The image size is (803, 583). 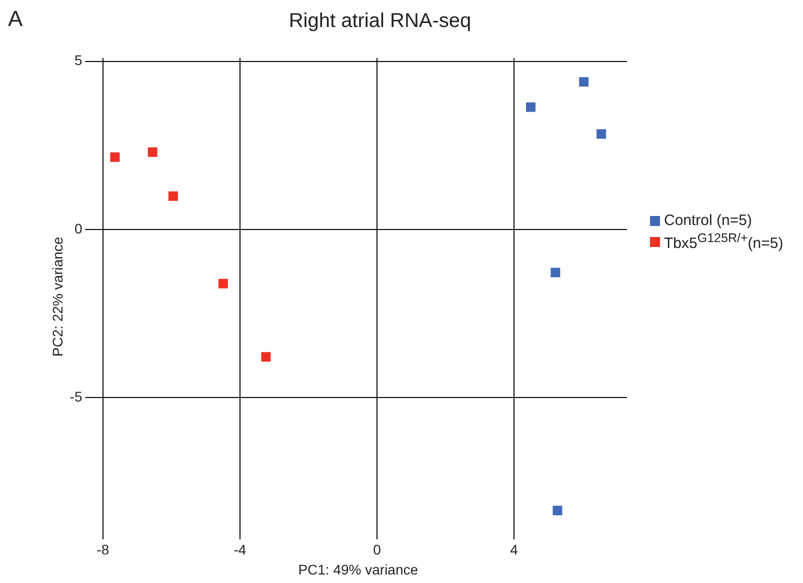 I want to click on y-tick-label: 0, so click(x=78, y=228).